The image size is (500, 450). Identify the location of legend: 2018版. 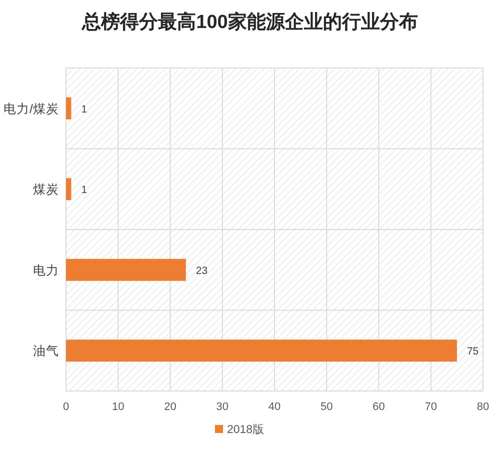
(240, 430).